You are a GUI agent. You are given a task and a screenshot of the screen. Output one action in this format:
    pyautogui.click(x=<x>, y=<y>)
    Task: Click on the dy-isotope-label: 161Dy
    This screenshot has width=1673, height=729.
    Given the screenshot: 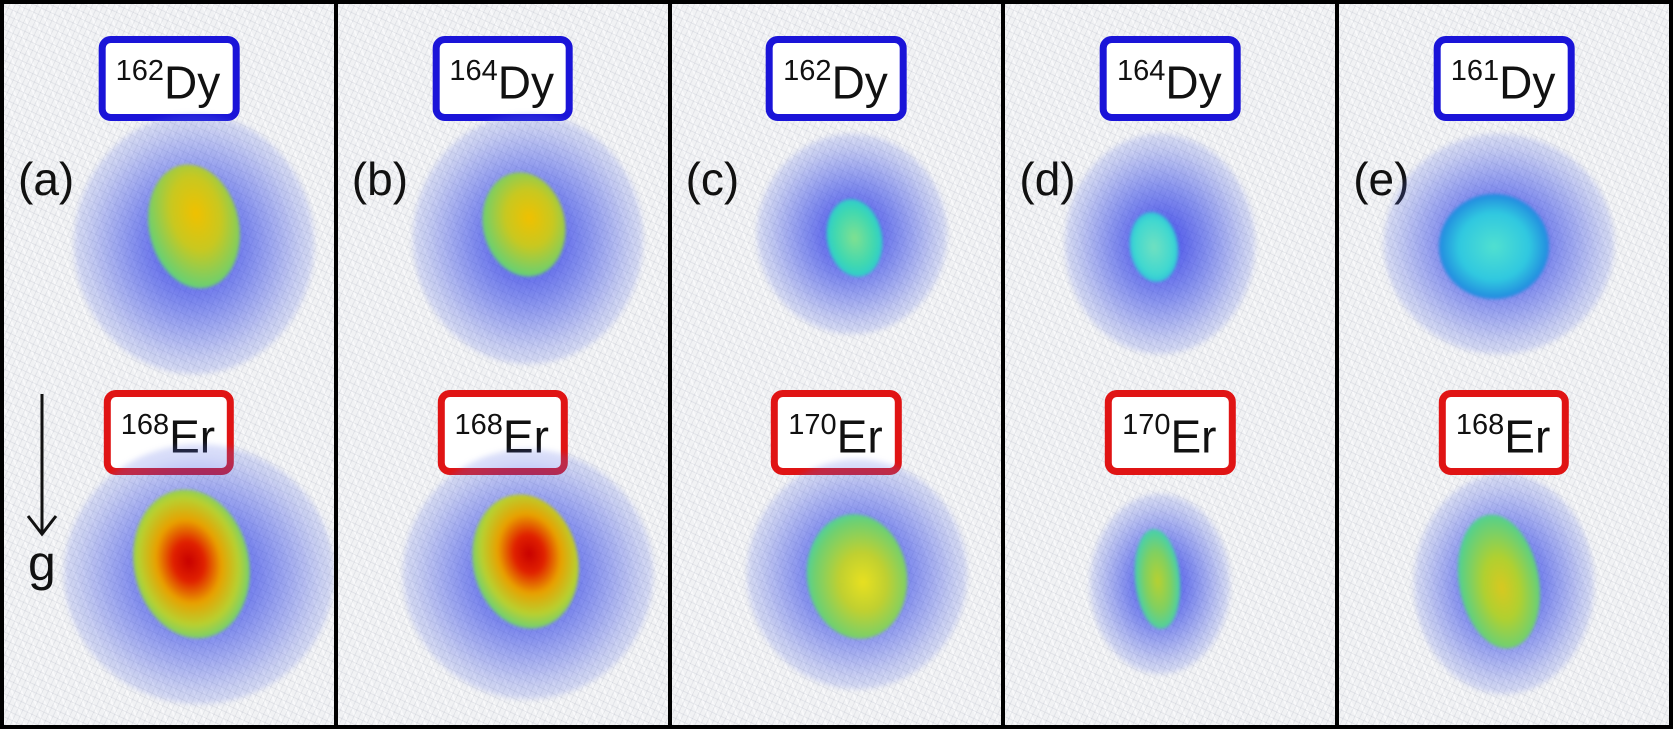 What is the action you would take?
    pyautogui.click(x=1504, y=79)
    